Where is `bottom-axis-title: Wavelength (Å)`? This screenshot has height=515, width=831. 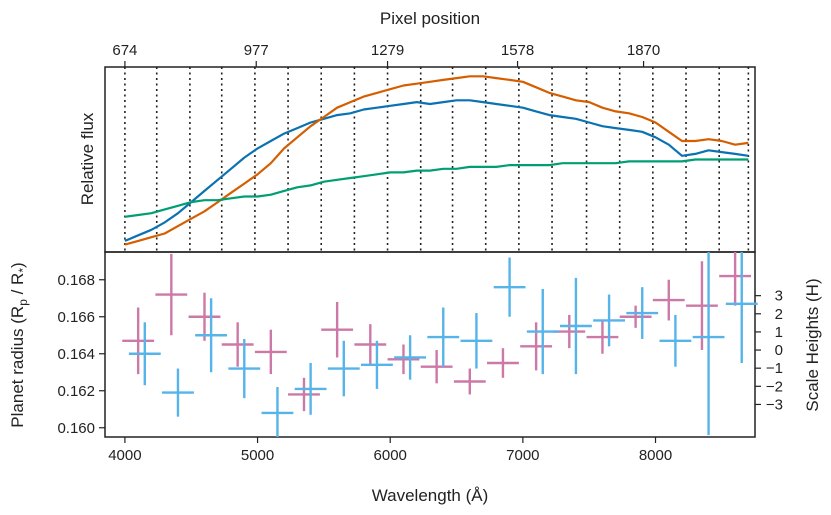 bottom-axis-title: Wavelength (Å) is located at coordinates (430, 495).